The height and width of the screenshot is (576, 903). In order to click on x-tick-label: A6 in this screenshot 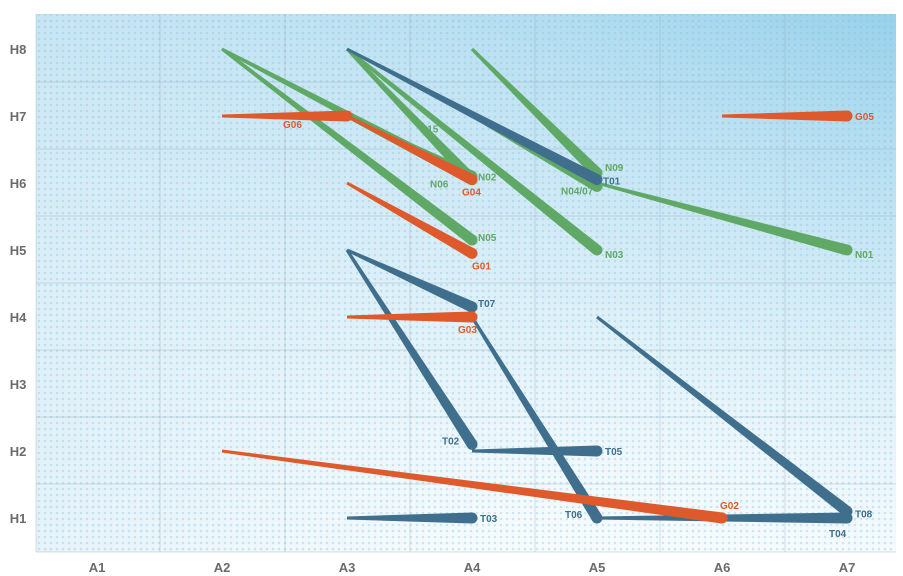, I will do `click(722, 567)`.